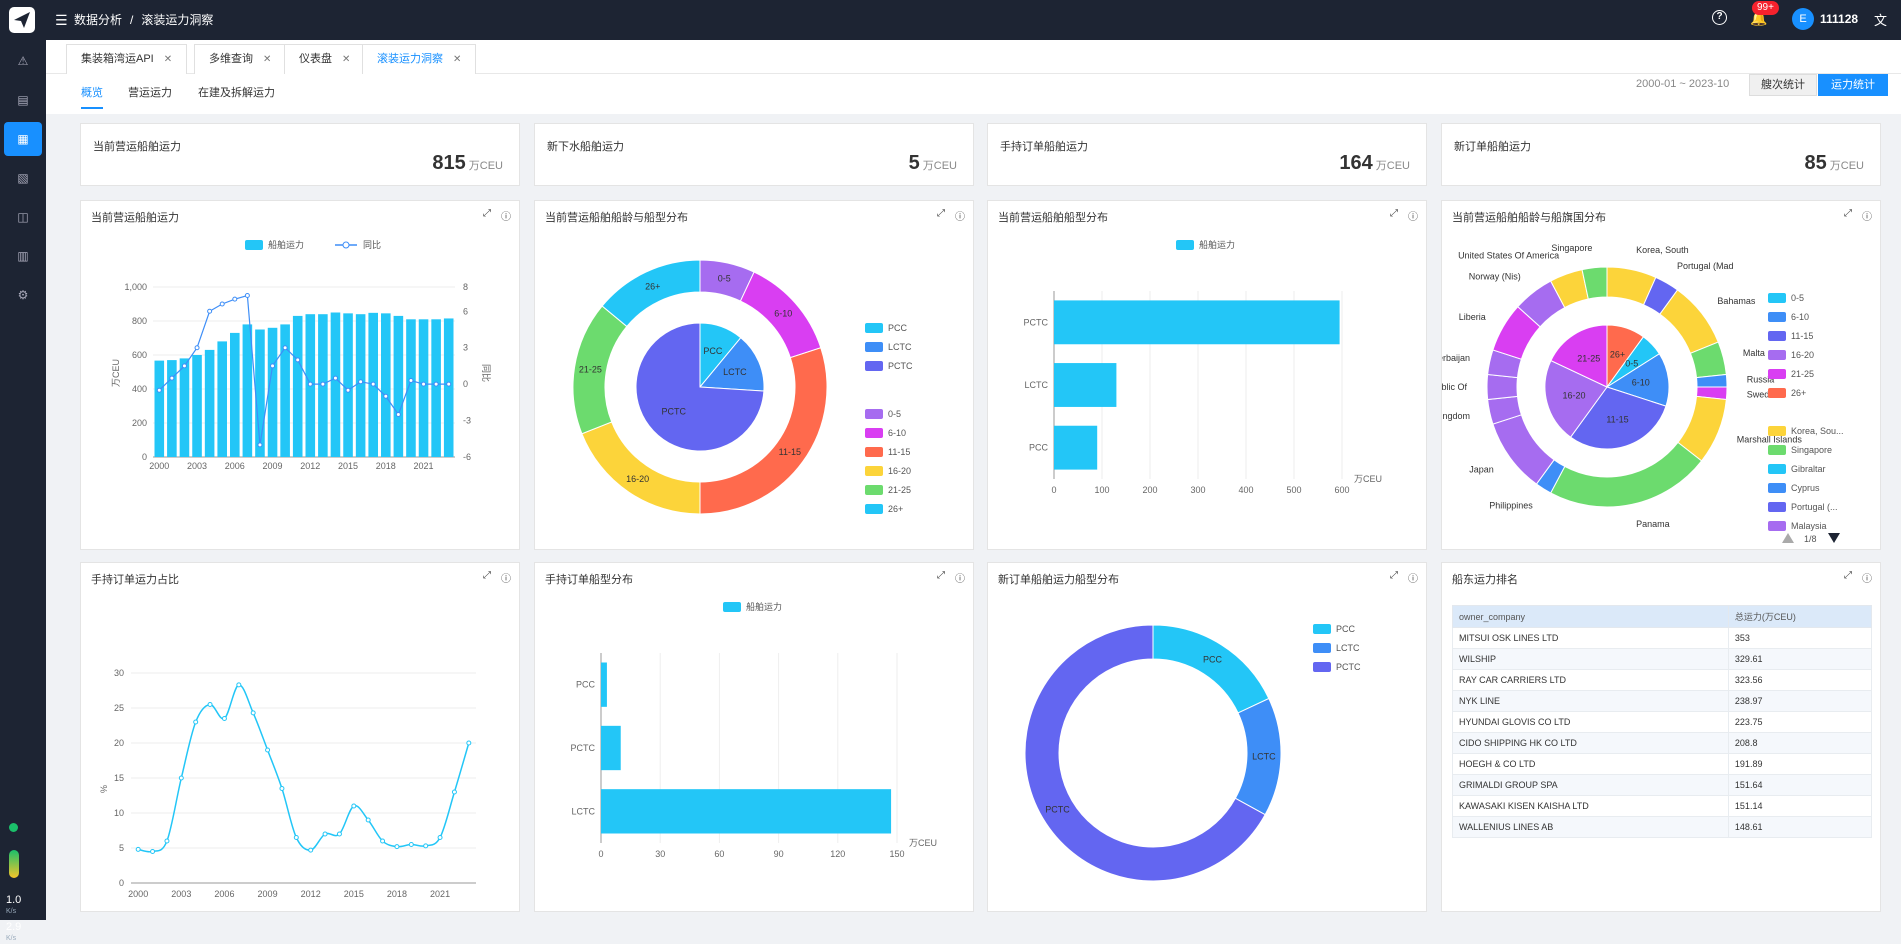  What do you see at coordinates (1590, 616) in the screenshot?
I see `column-header: owner_company` at bounding box center [1590, 616].